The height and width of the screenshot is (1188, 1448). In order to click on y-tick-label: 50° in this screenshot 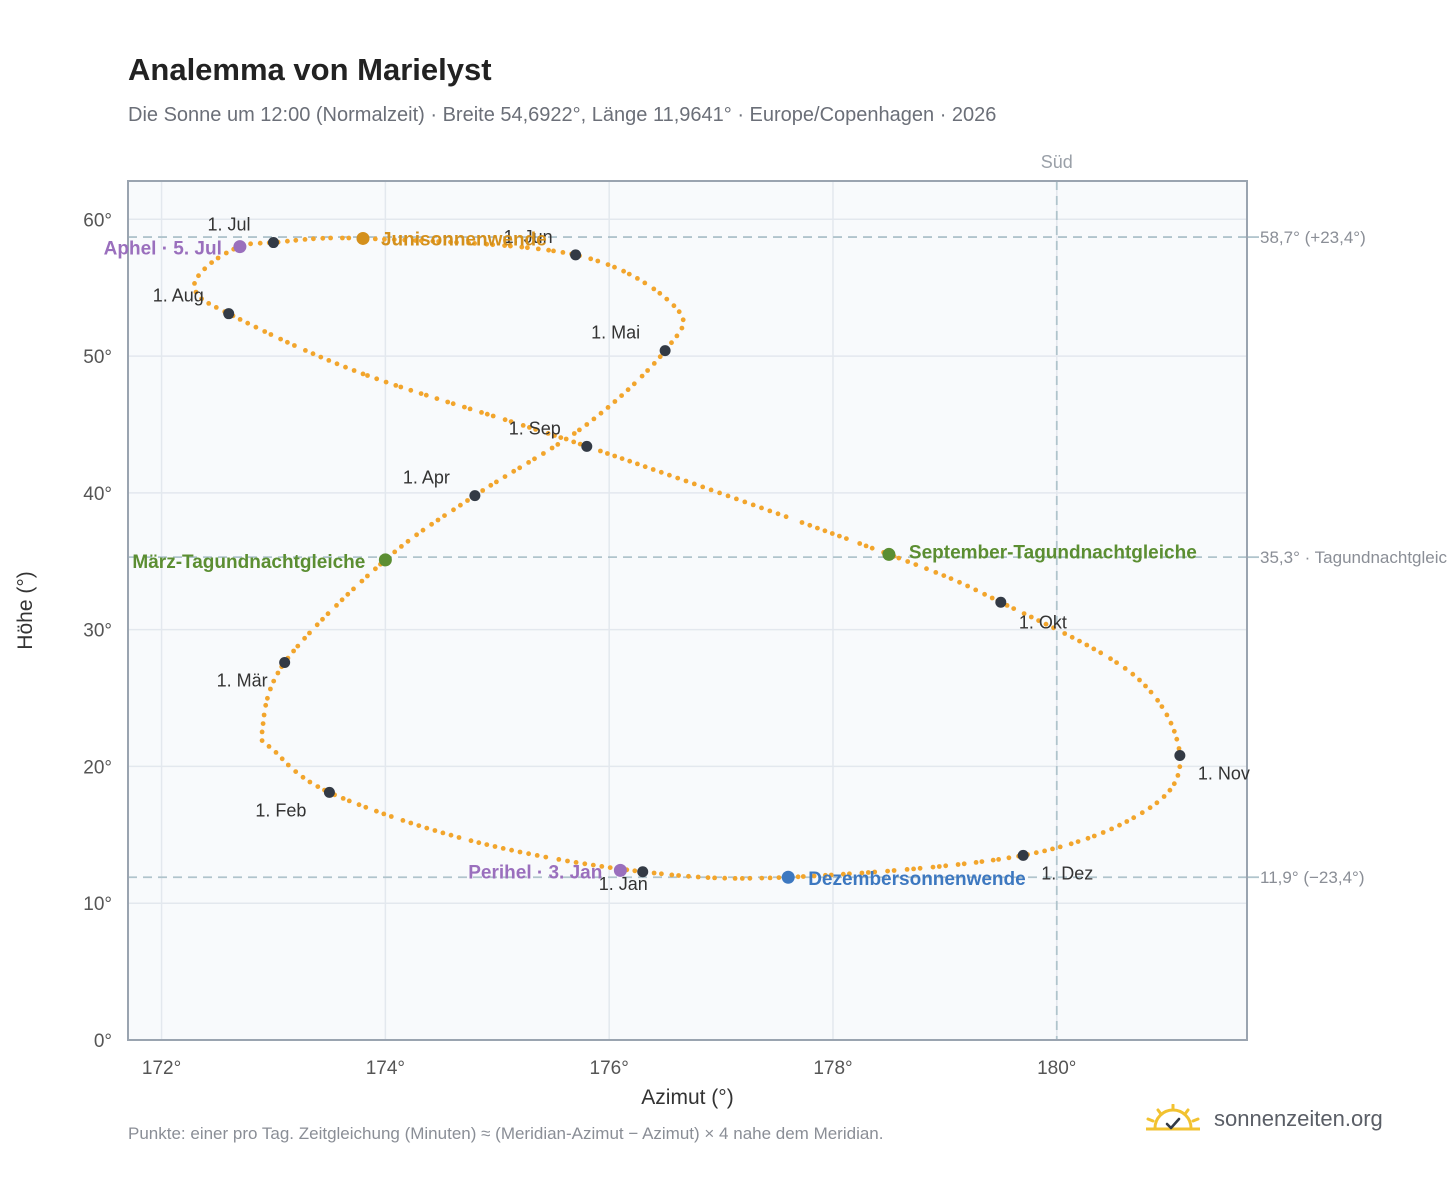, I will do `click(97, 357)`.